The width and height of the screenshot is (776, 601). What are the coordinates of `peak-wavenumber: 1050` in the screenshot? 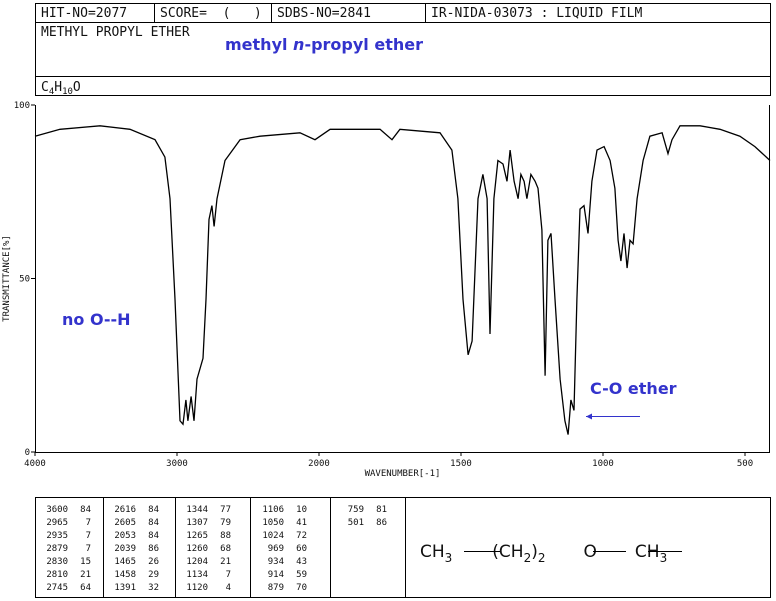 It's located at (273, 523).